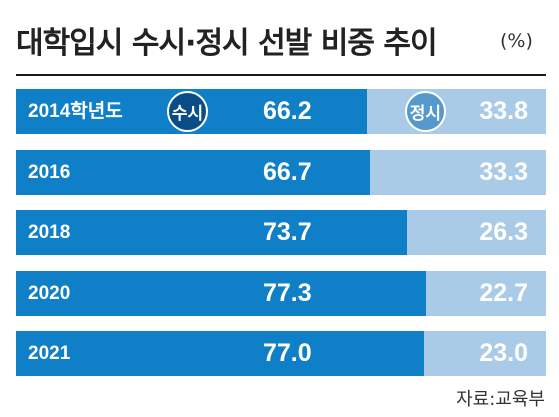  What do you see at coordinates (287, 171) in the screenshot?
I see `value-label-susi: 66.7` at bounding box center [287, 171].